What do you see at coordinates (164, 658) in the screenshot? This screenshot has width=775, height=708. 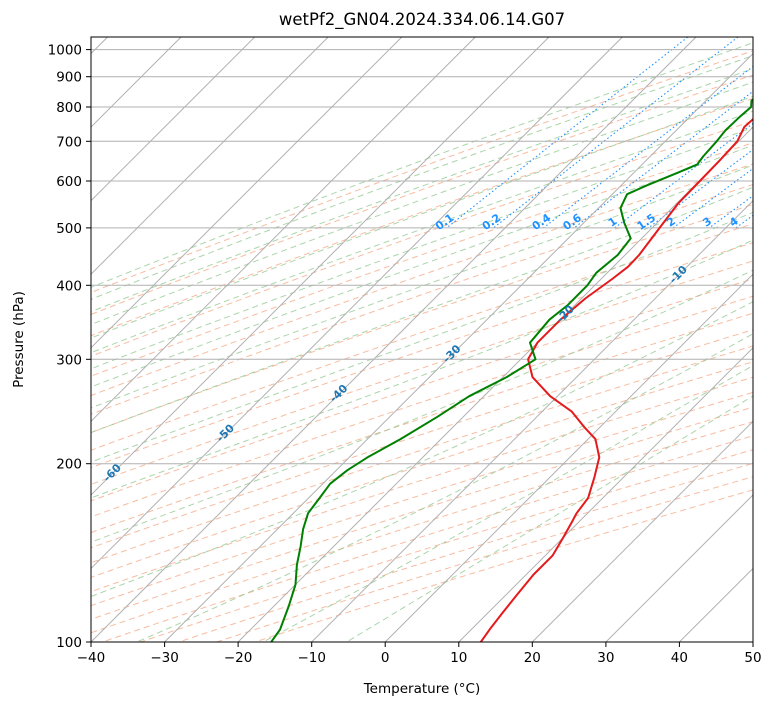 I see `x-tick-label: −30` at bounding box center [164, 658].